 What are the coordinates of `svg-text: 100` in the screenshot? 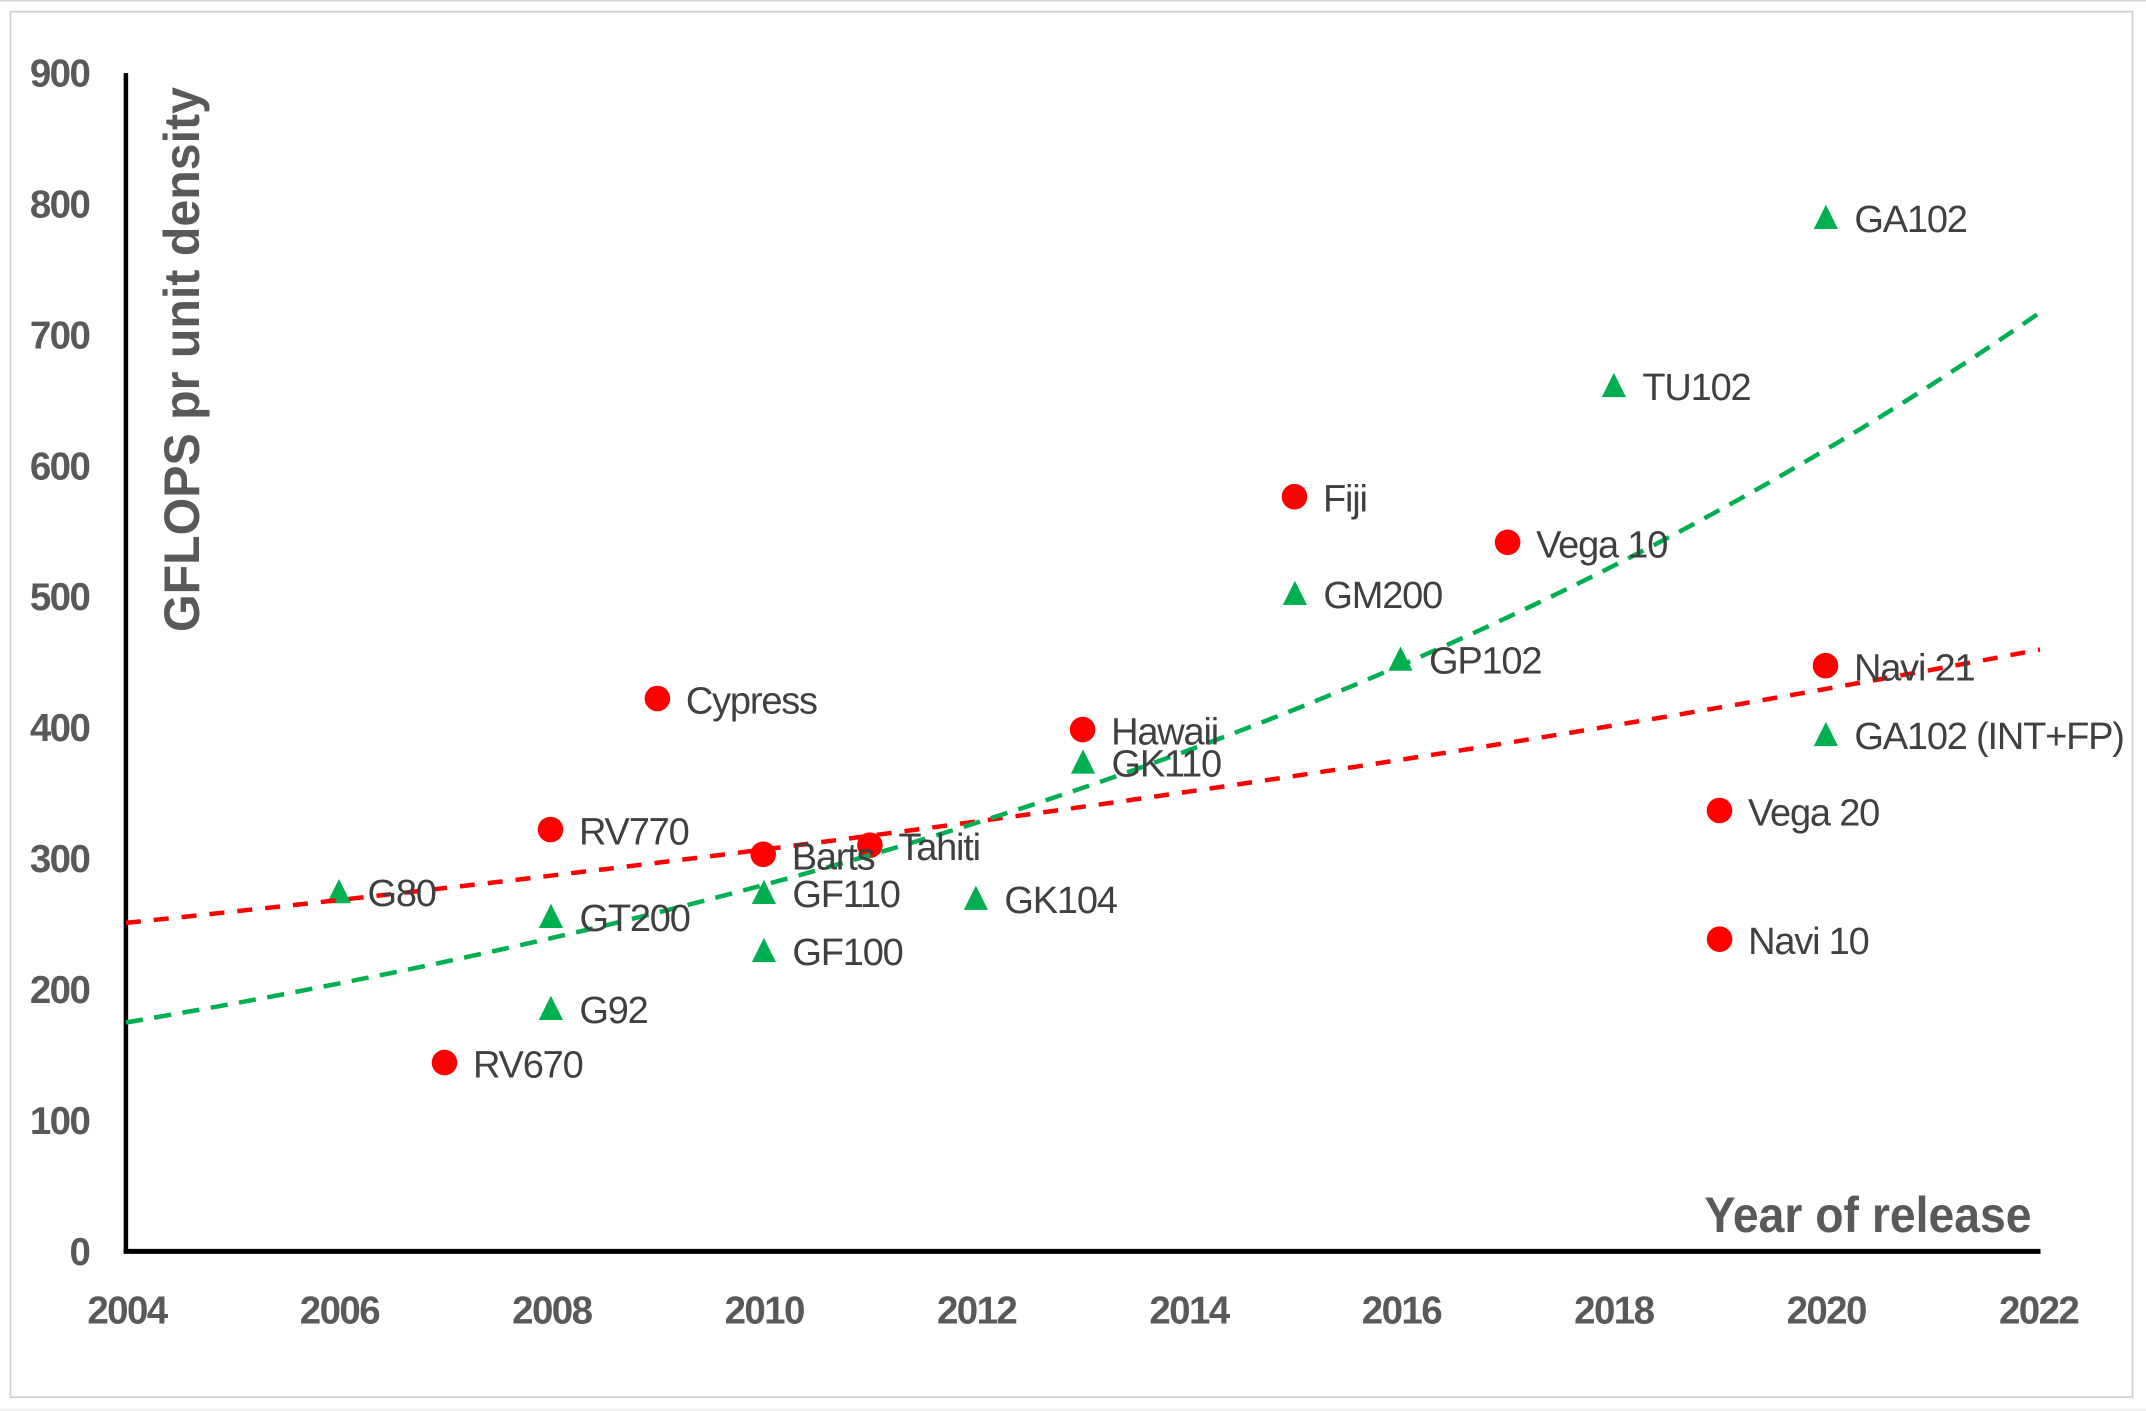 It's located at (60, 1121).